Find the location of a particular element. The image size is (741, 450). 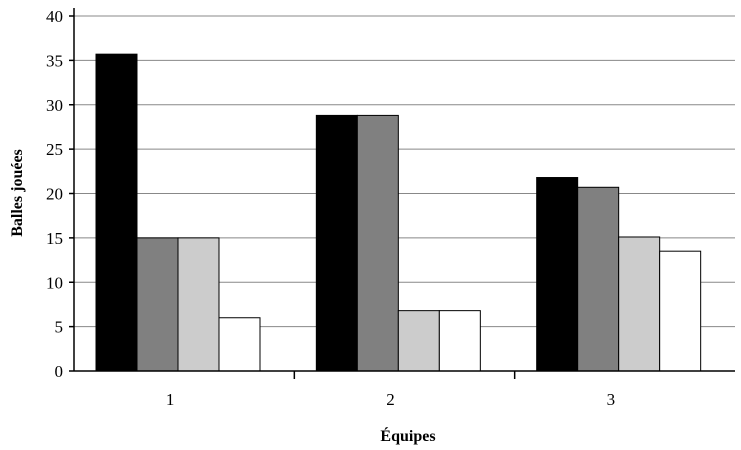

x-tick-label: 2 is located at coordinates (390, 399).